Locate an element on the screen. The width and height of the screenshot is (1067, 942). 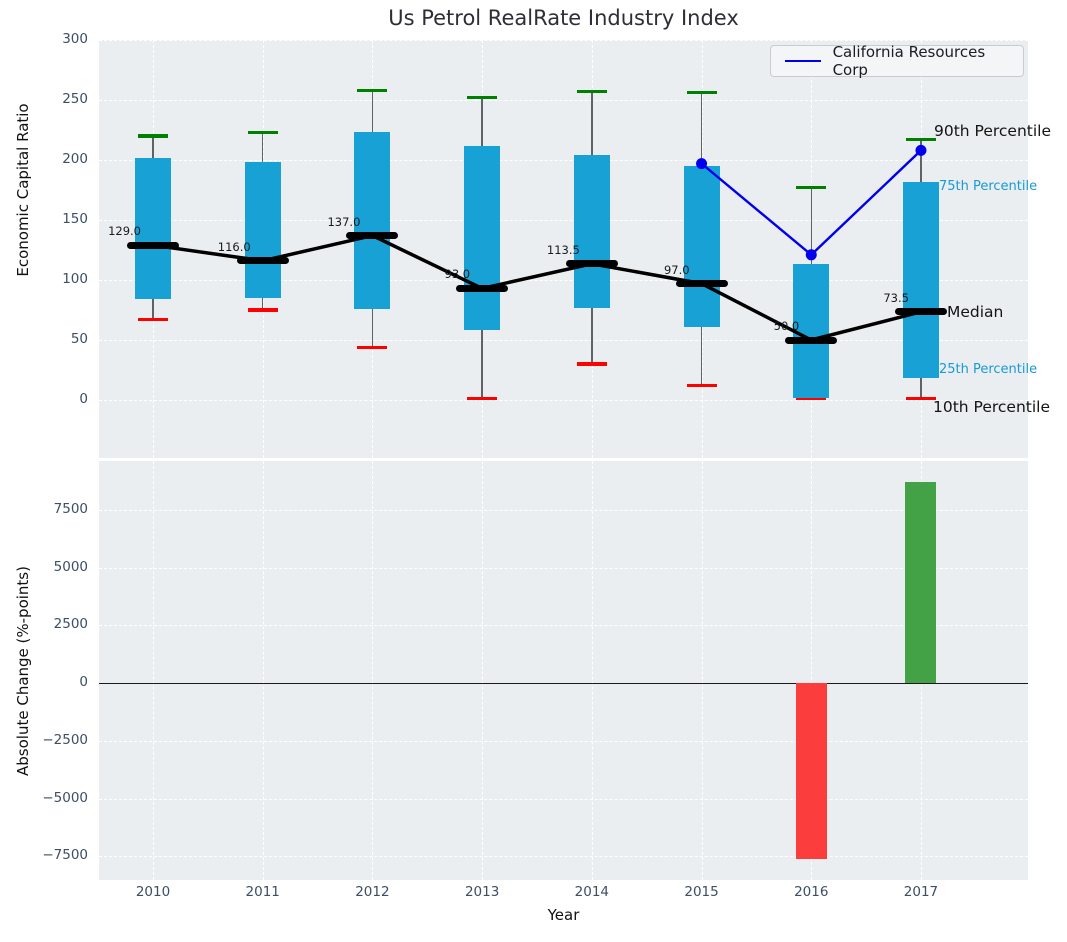
y-tick-label: −2500 is located at coordinates (65, 739).